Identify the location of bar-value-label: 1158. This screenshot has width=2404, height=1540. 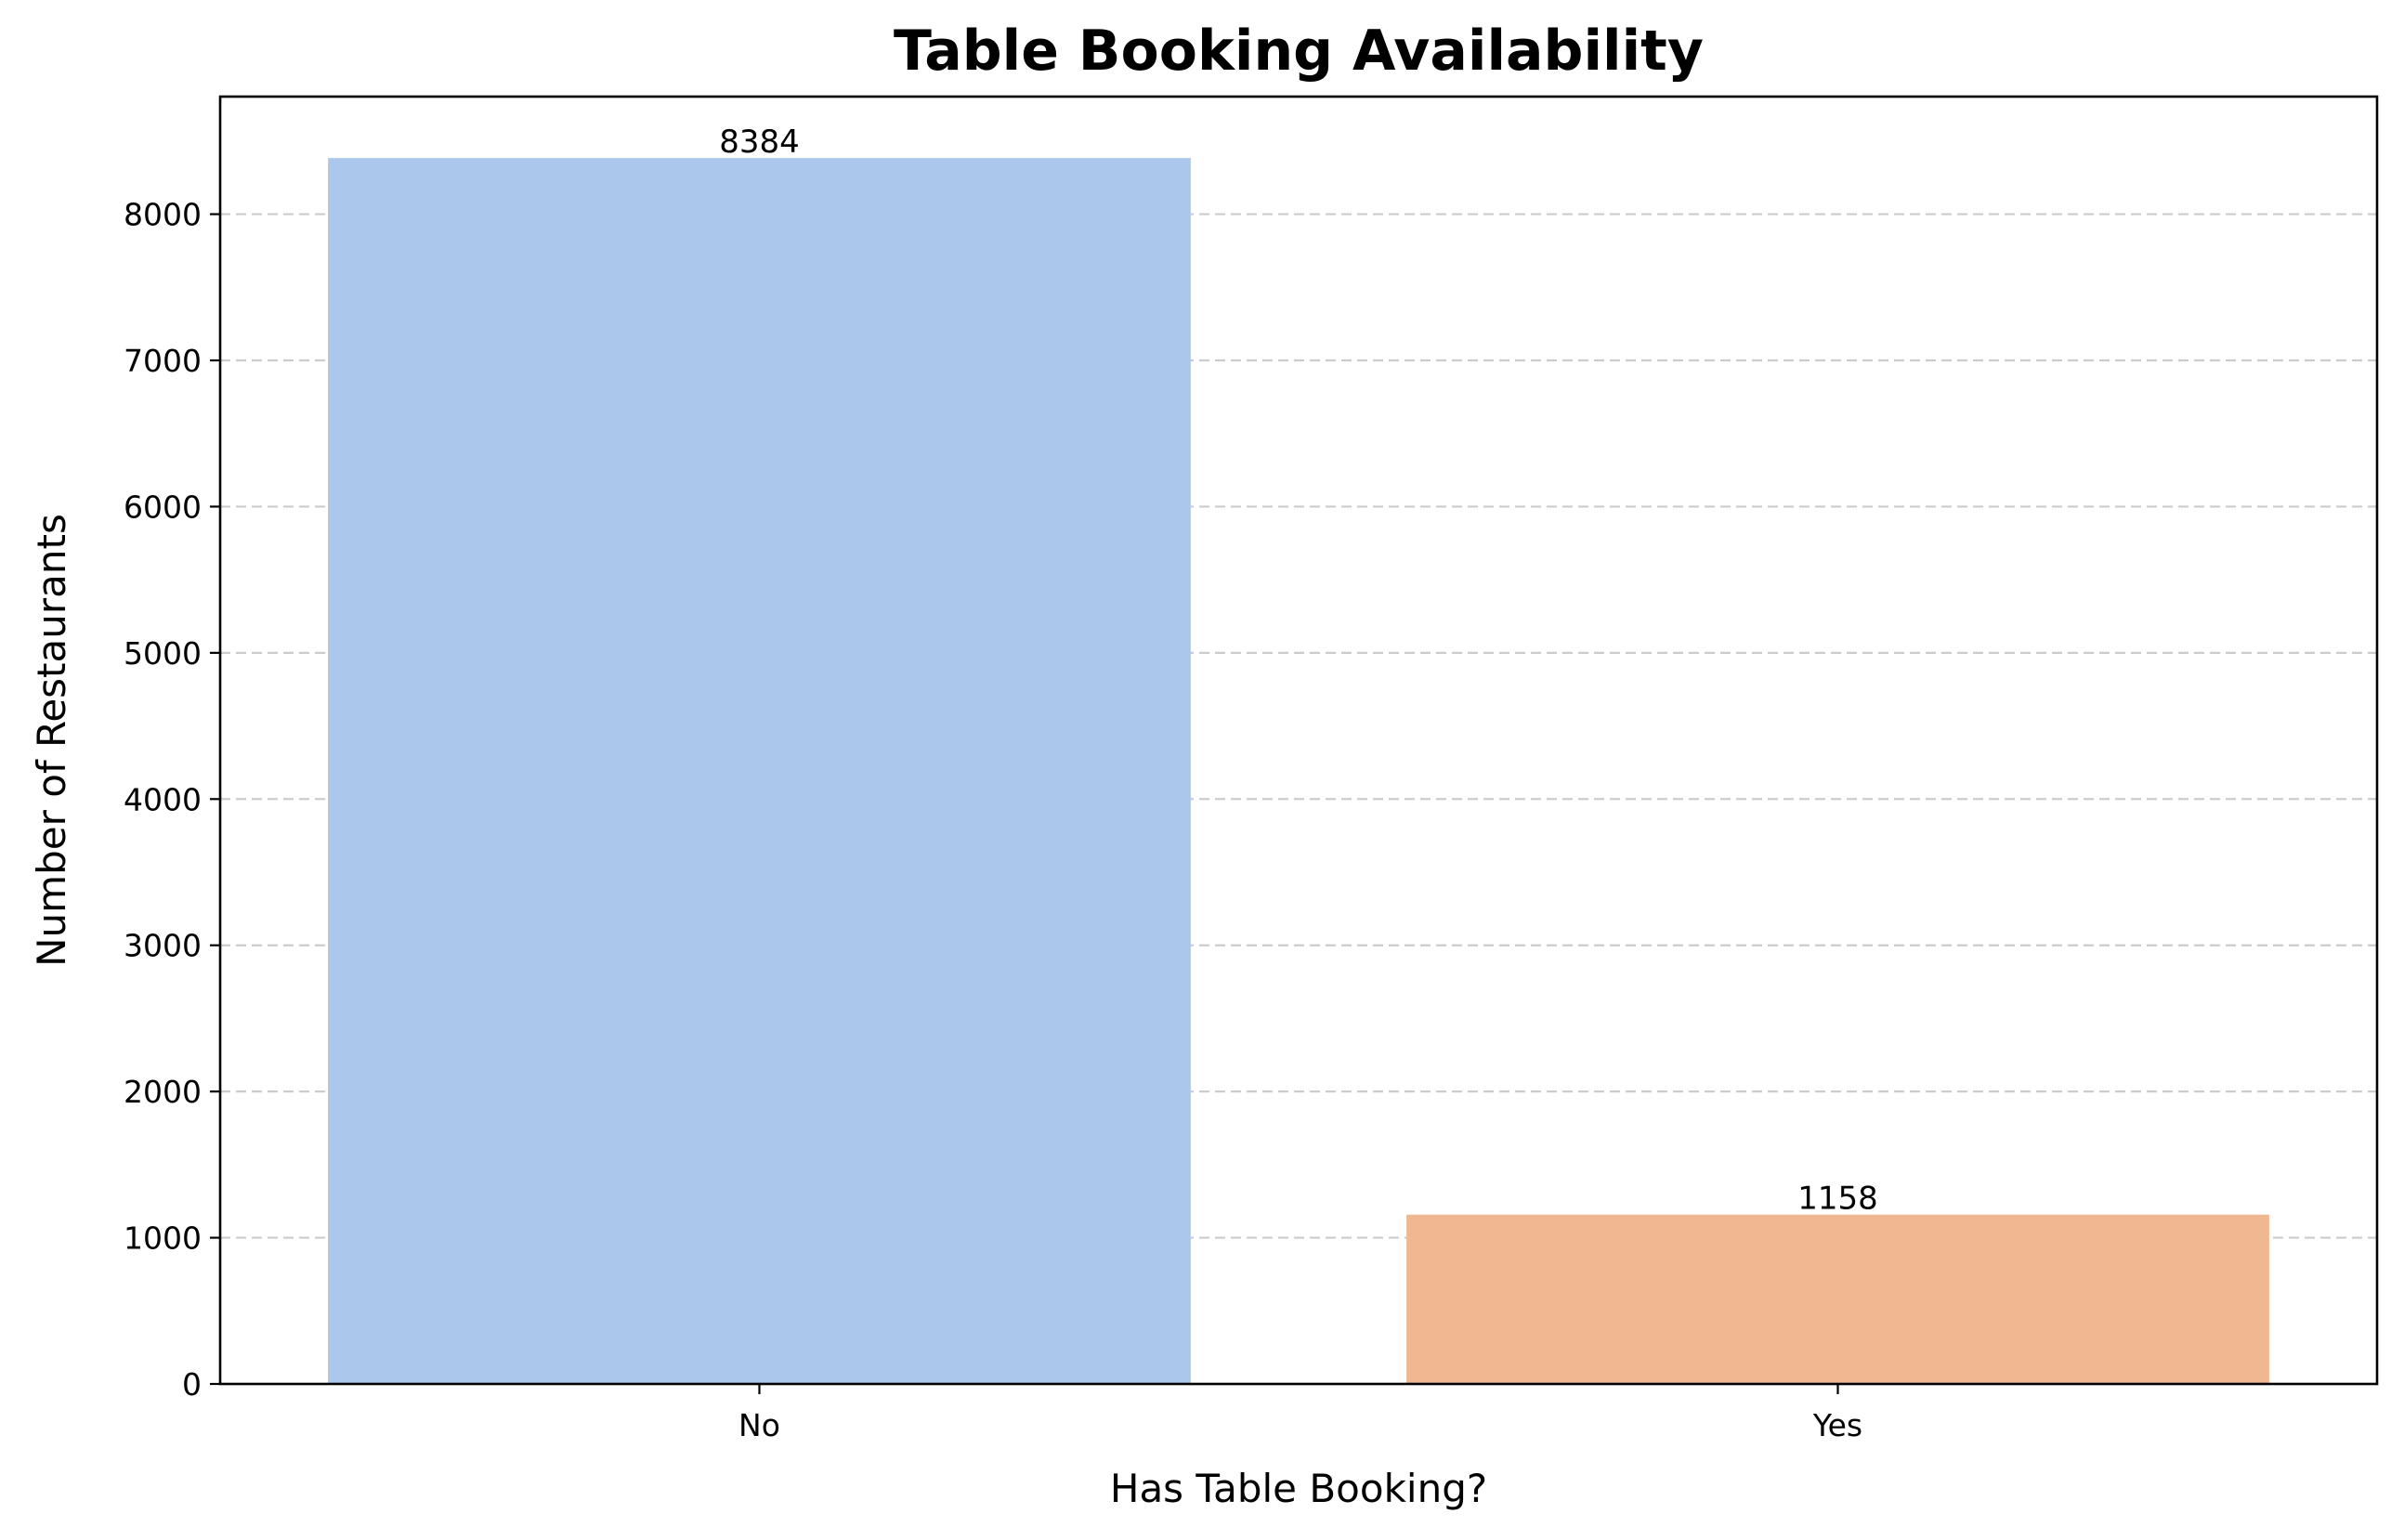
(1837, 1199).